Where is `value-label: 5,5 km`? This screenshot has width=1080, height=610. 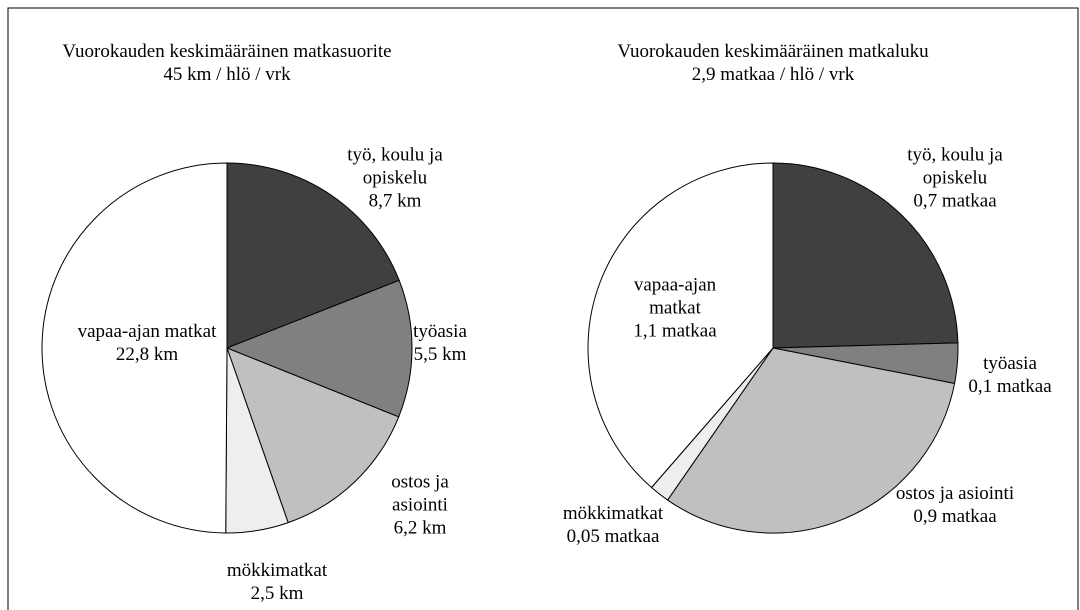
value-label: 5,5 km is located at coordinates (440, 354).